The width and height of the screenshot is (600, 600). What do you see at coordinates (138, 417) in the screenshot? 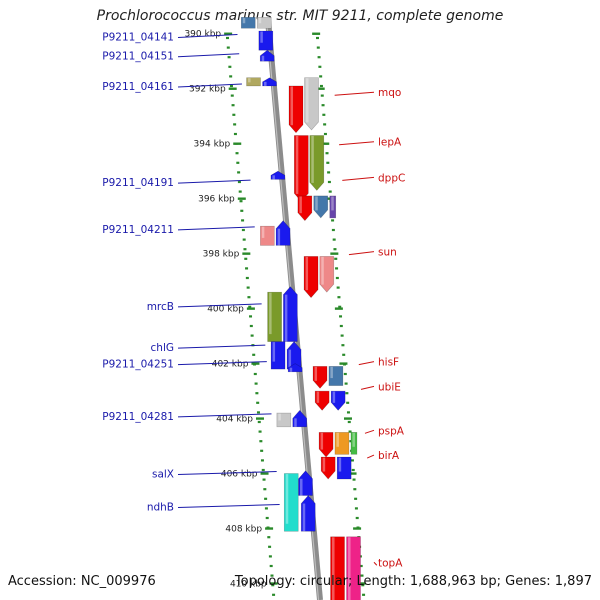
I see `left-gene-label: P9211_04281` at bounding box center [138, 417].